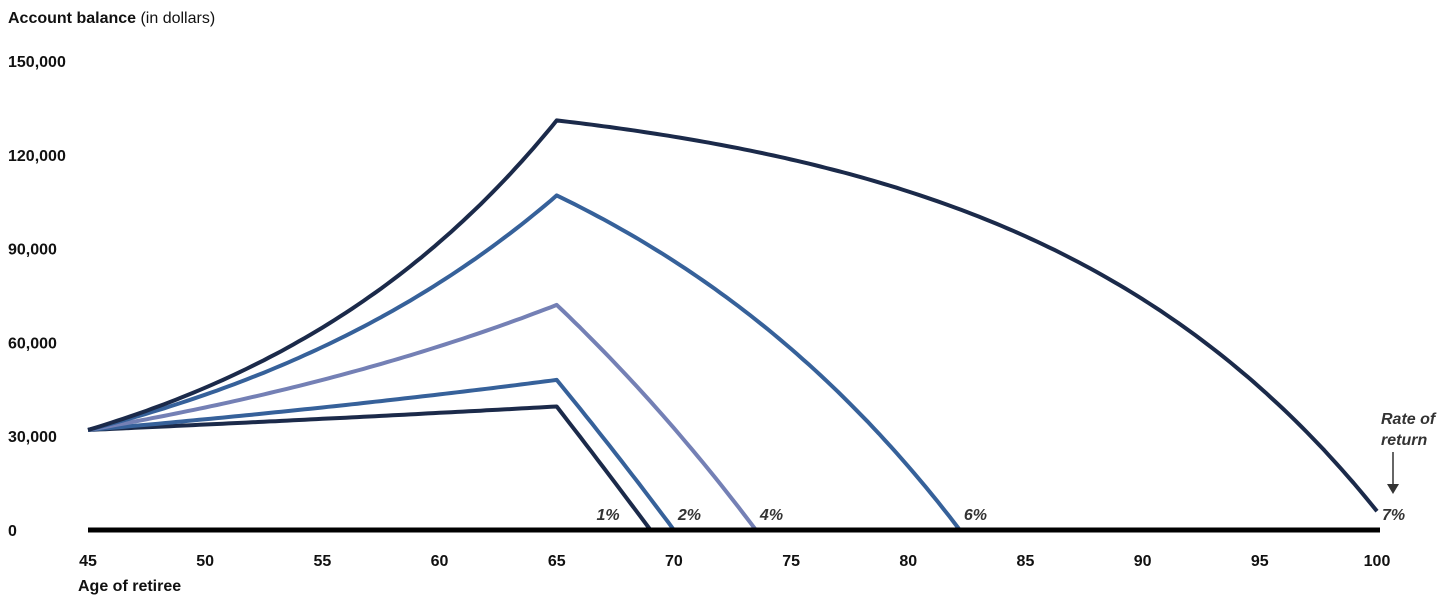 This screenshot has height=599, width=1448. Describe the element at coordinates (37, 62) in the screenshot. I see `y-tick-label: 150,000` at that location.